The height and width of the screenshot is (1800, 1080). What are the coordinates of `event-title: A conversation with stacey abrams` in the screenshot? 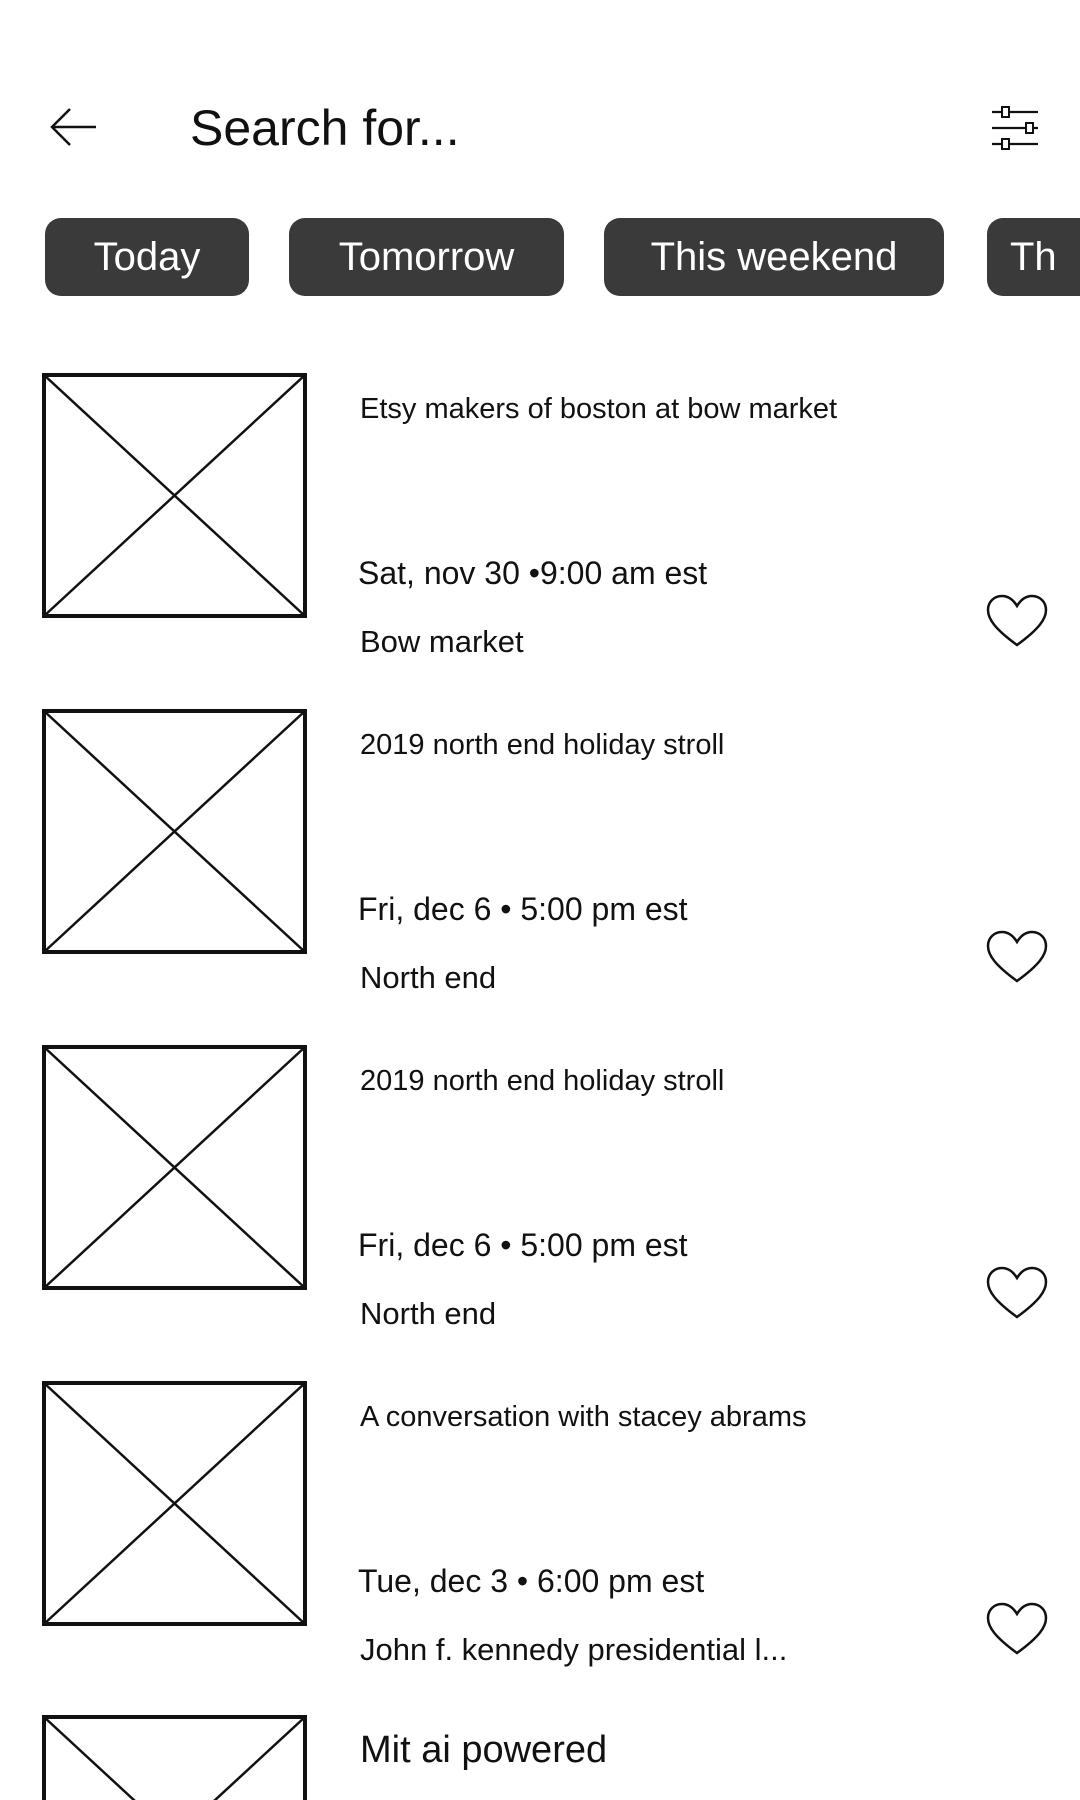 It's located at (583, 1417).